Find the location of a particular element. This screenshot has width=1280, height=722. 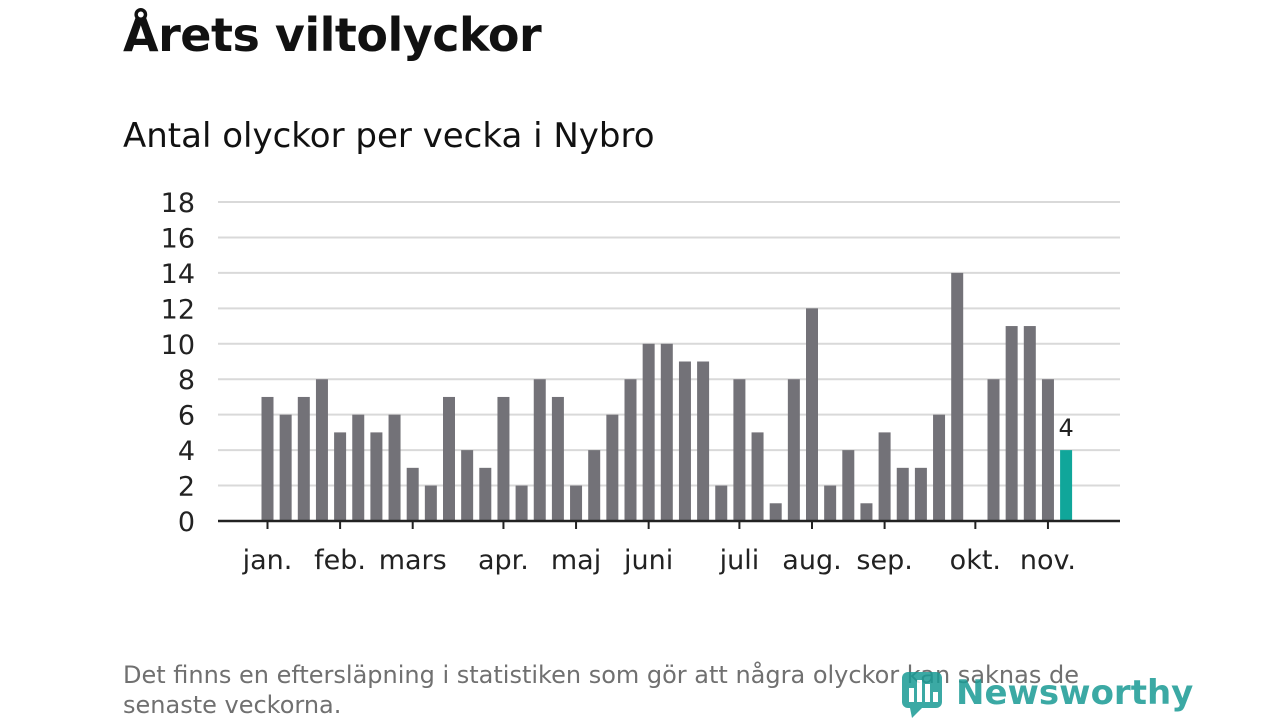

bar-highlighted is located at coordinates (1066, 485).